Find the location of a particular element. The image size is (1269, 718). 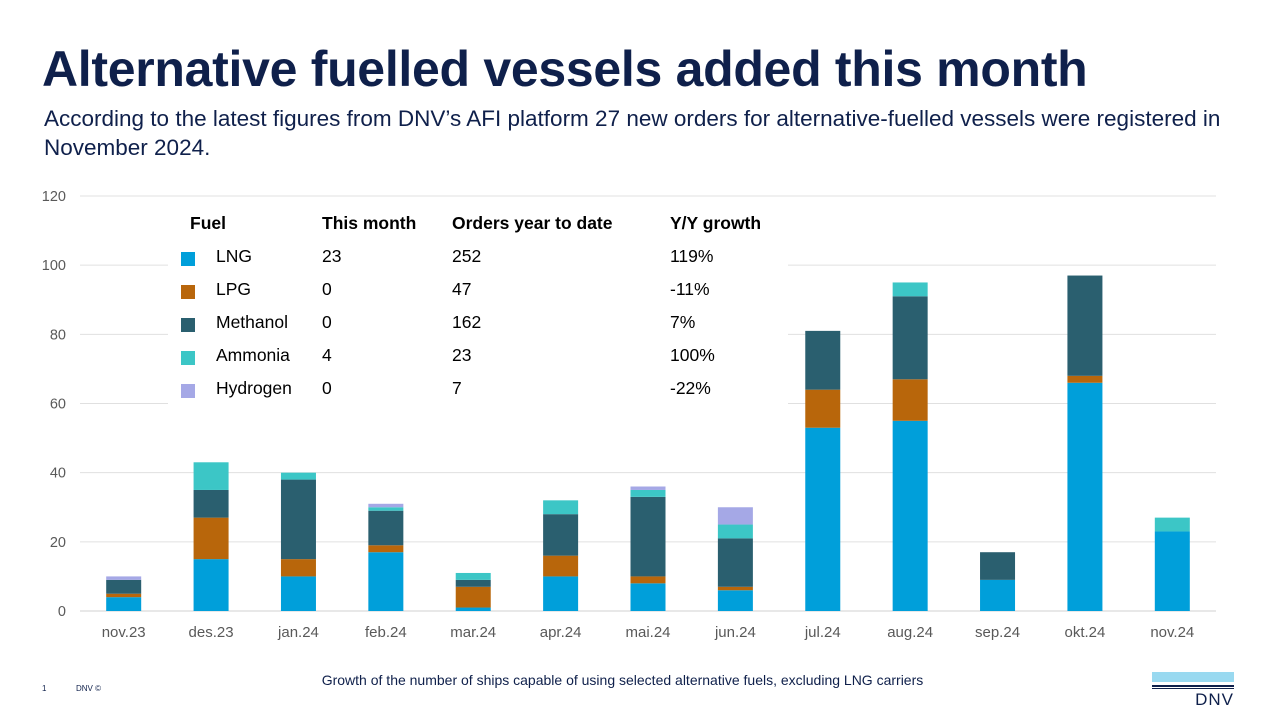

x-tick-label: mai.24 is located at coordinates (647, 632).